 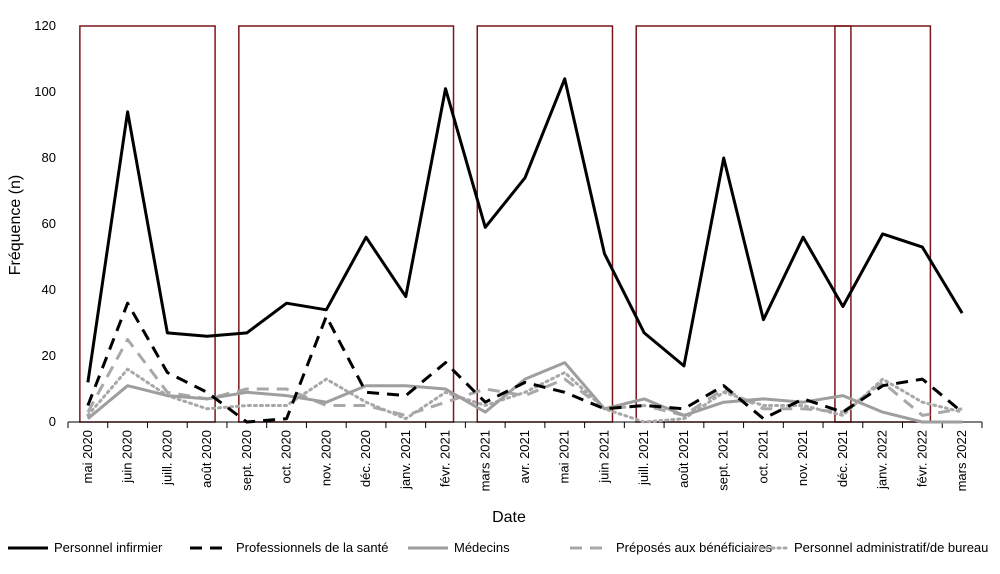 I want to click on legend-label: Médecins, so click(x=482, y=547).